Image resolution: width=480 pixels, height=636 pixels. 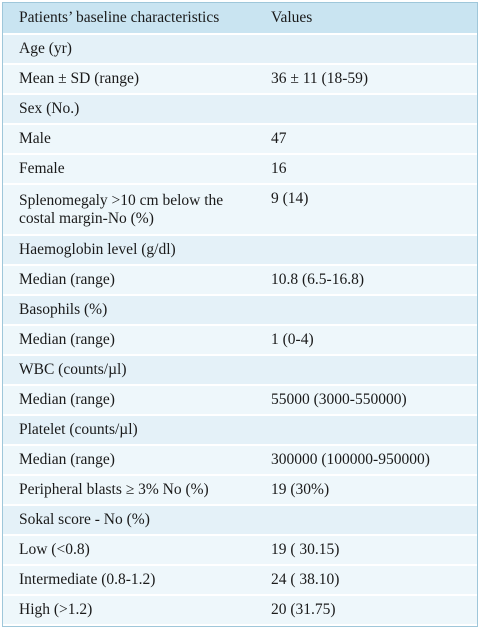 What do you see at coordinates (133, 139) in the screenshot?
I see `row-label: Male` at bounding box center [133, 139].